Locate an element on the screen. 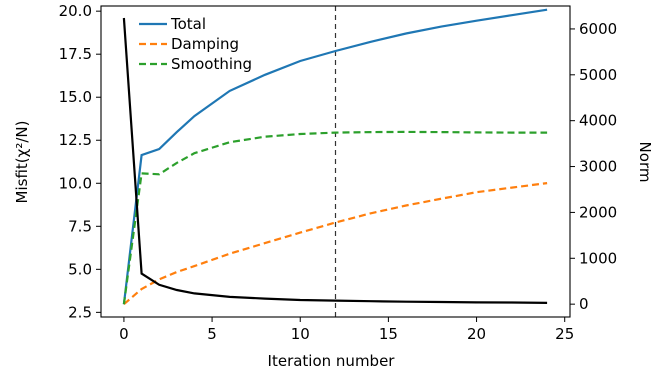 The width and height of the screenshot is (653, 375). legend-label-total: Total is located at coordinates (188, 24).